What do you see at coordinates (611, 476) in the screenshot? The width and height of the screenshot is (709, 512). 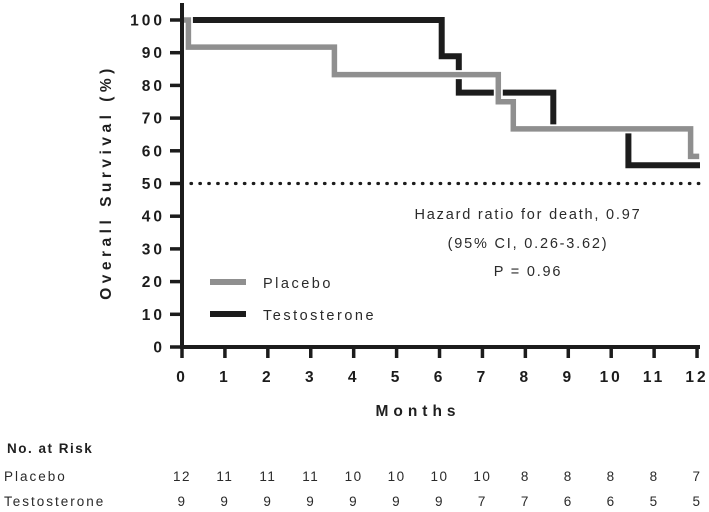 I see `risk-value-placebo-month-10: 8` at bounding box center [611, 476].